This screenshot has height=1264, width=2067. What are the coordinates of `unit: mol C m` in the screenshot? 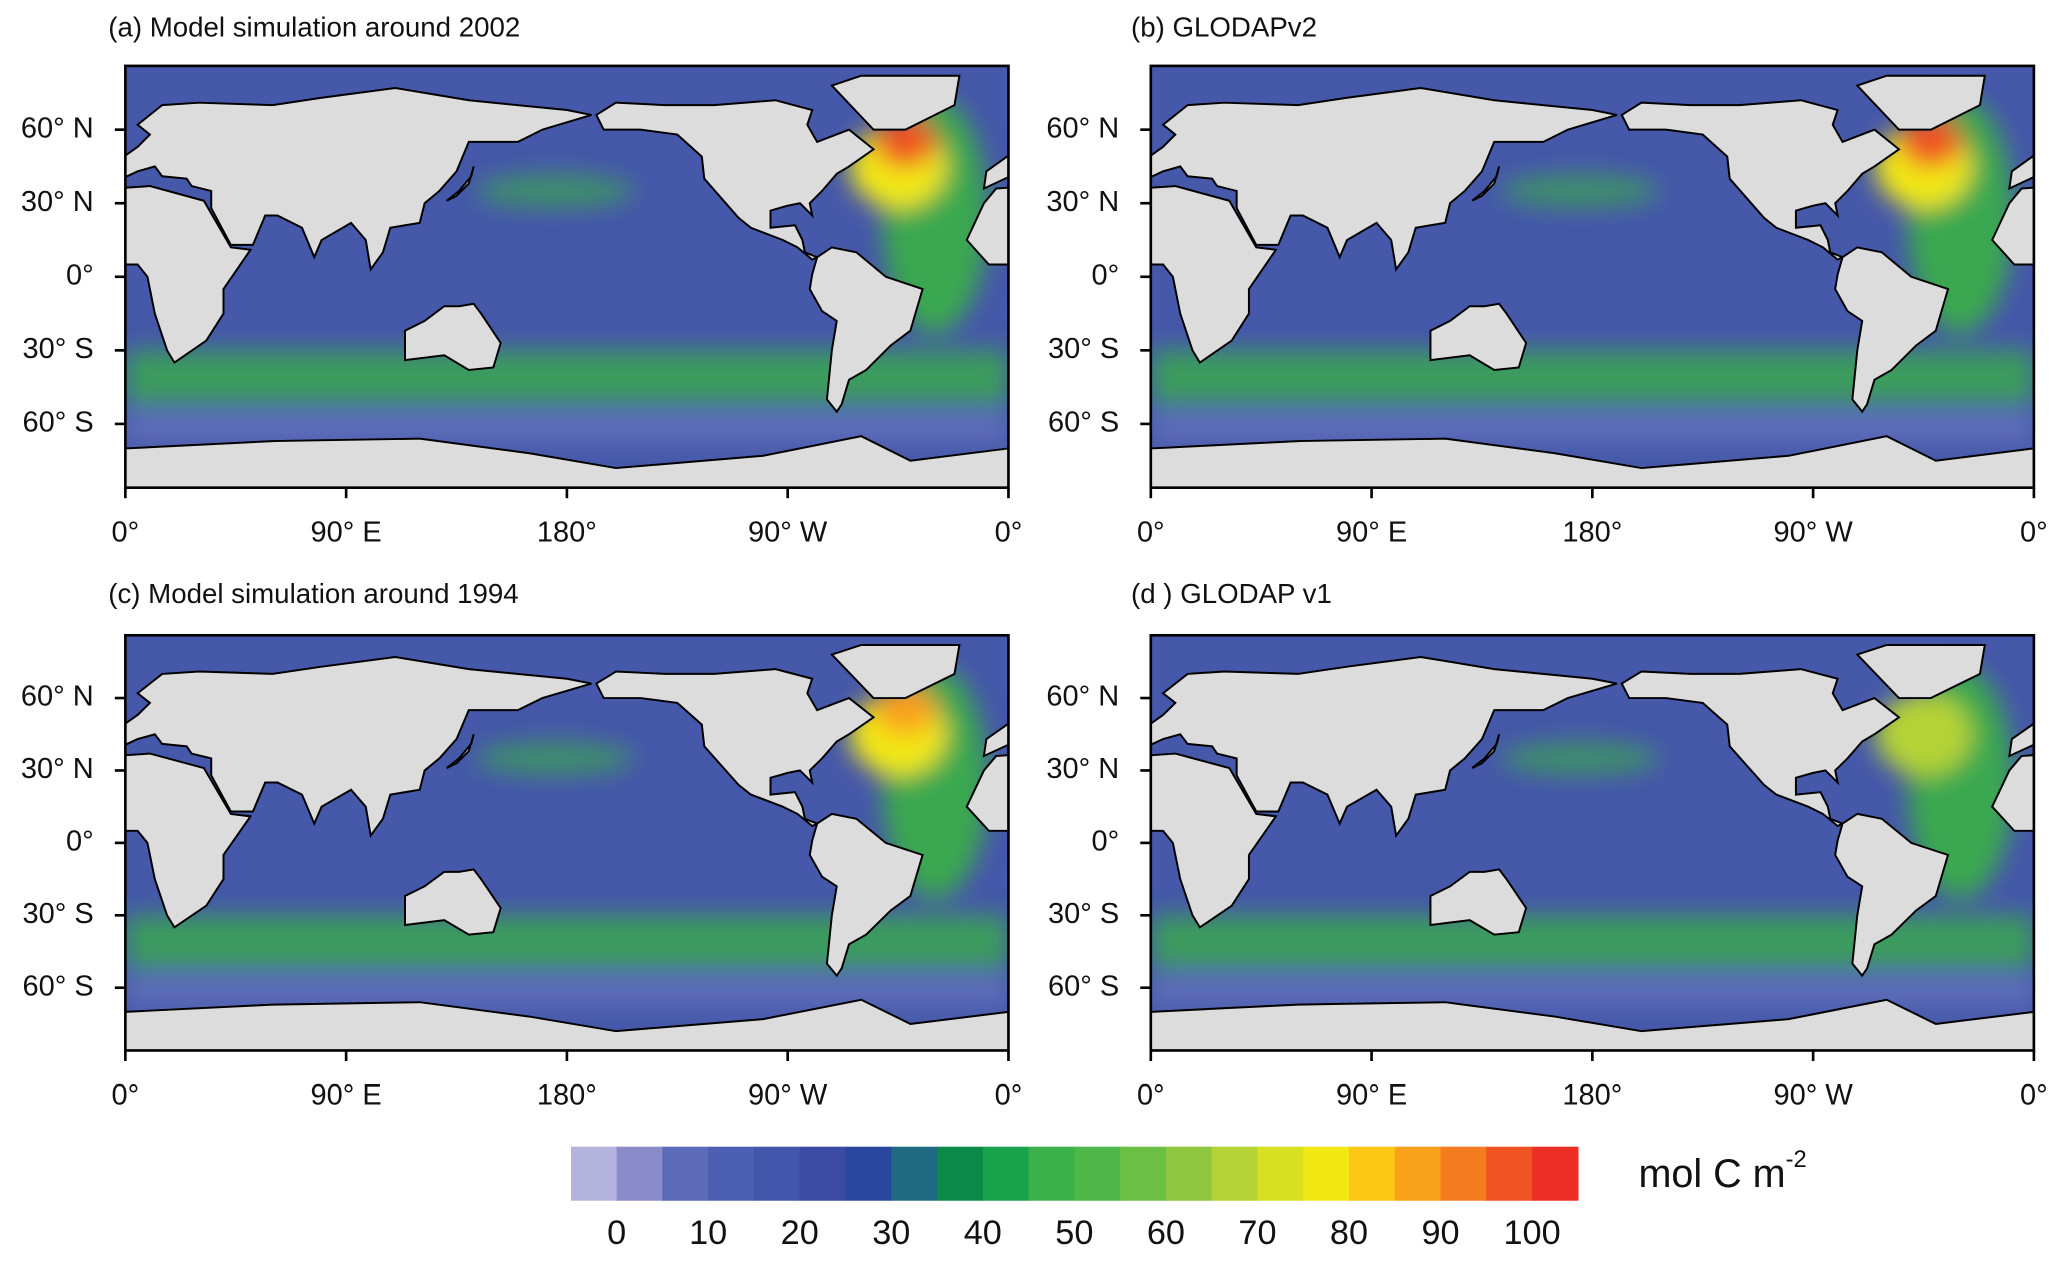 It's located at (1711, 1174).